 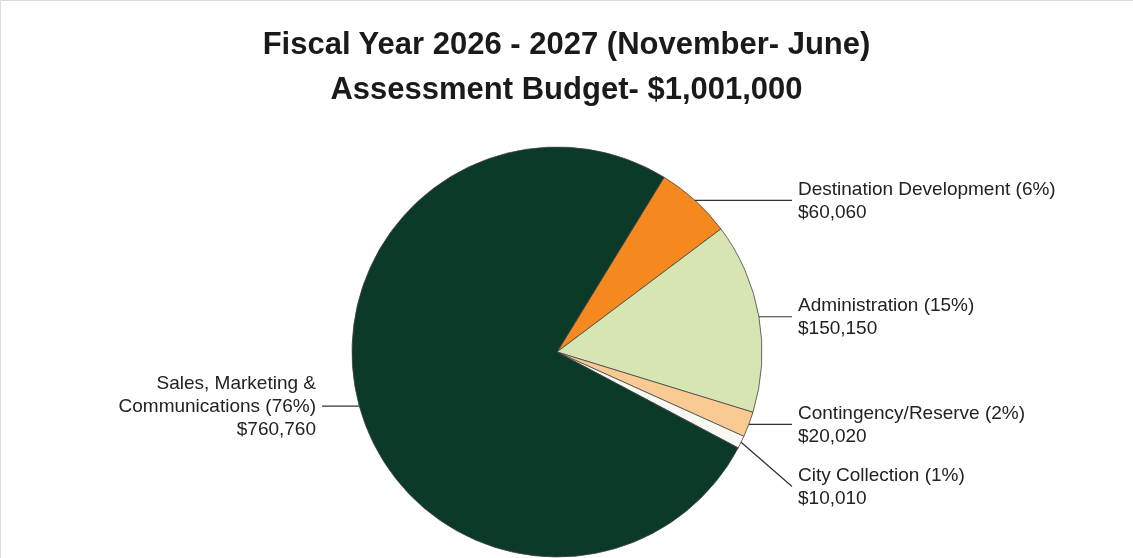 I want to click on slice-label: Contingency/Reserve (2%), so click(x=912, y=412).